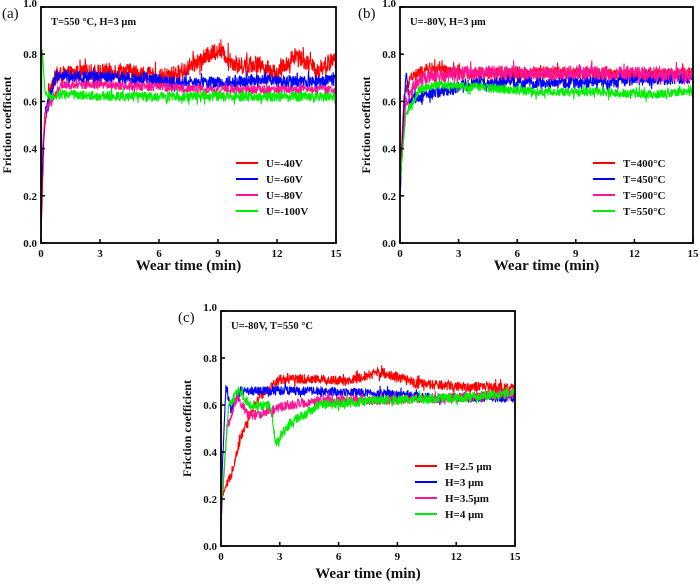  Describe the element at coordinates (272, 326) in the screenshot. I see `condition-annotation: U=-80V, T=550 °C` at that location.